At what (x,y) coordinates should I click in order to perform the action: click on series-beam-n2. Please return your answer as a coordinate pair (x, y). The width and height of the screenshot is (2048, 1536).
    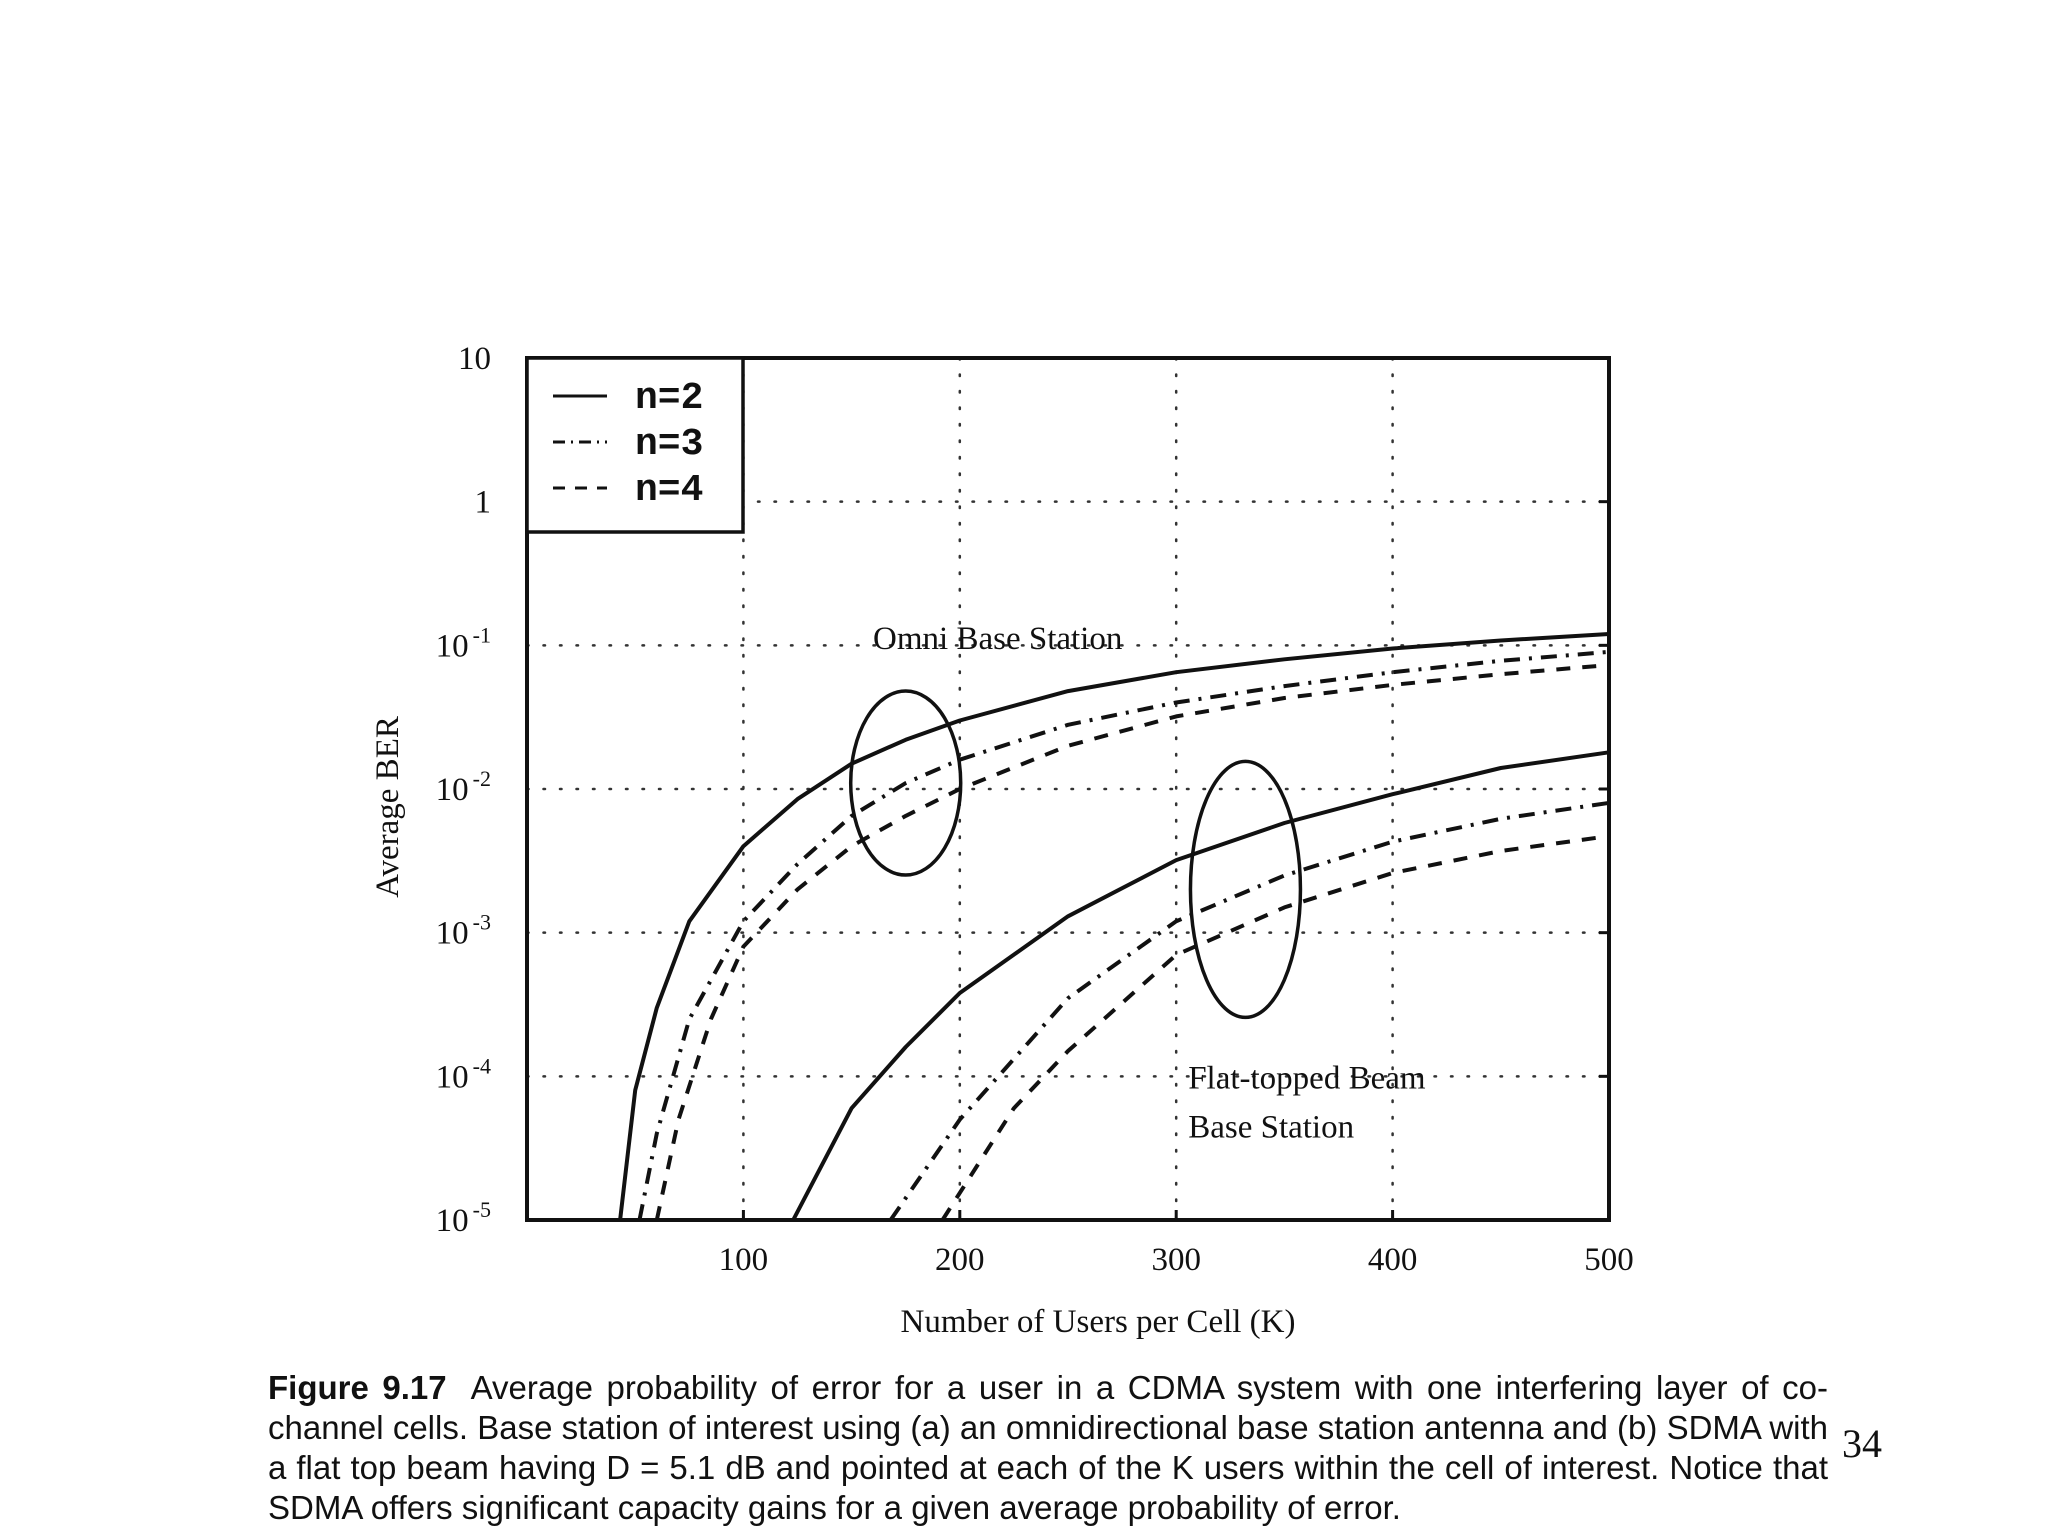
    Looking at the image, I should click on (1200, 985).